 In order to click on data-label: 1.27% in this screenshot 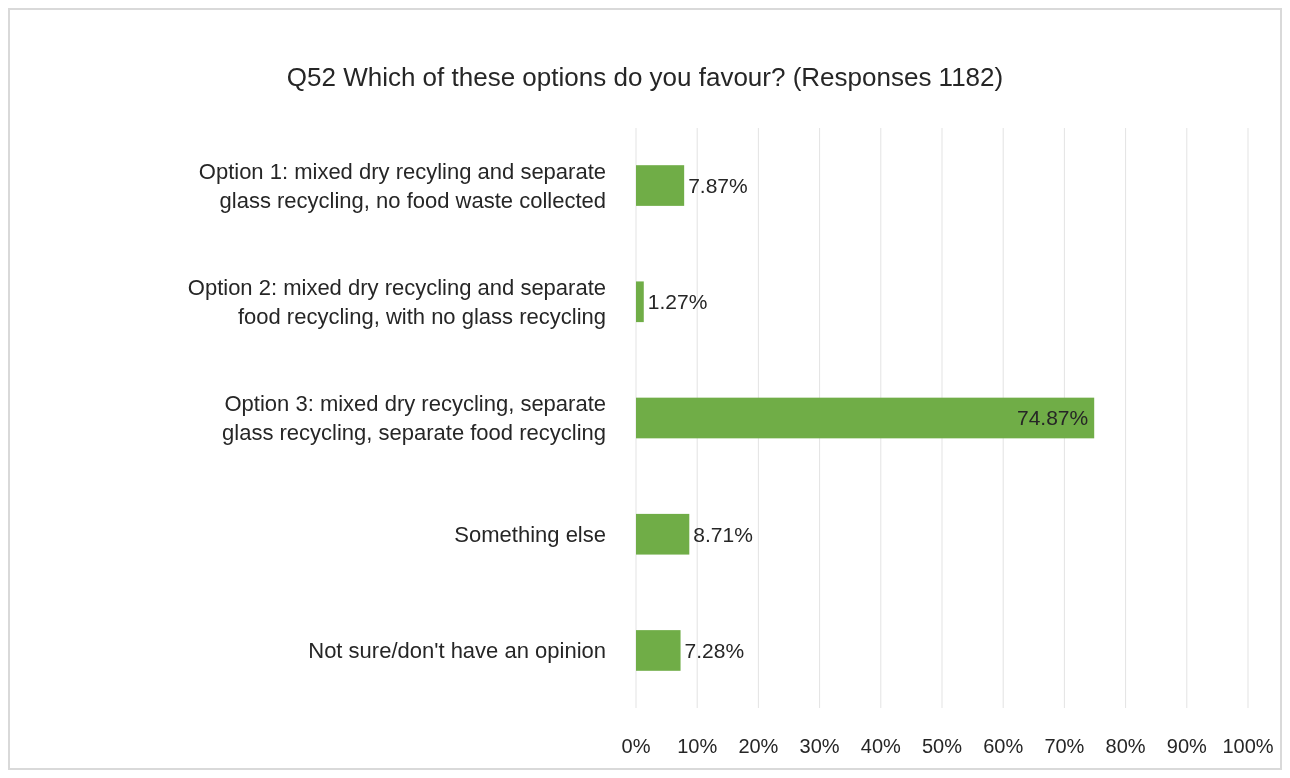, I will do `click(677, 302)`.